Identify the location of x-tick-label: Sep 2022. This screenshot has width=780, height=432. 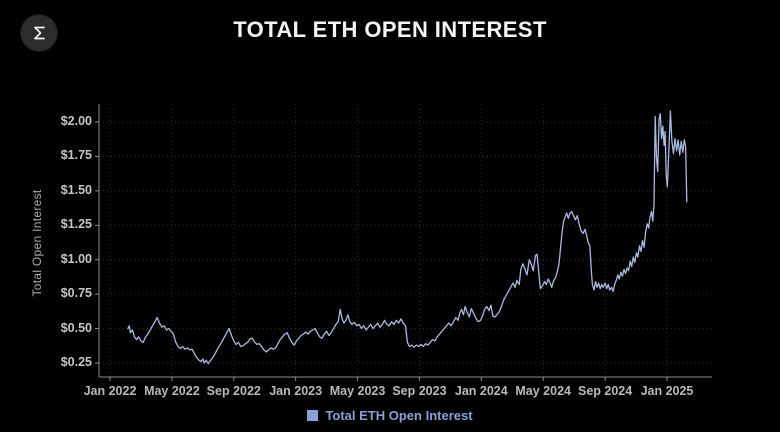
(233, 391).